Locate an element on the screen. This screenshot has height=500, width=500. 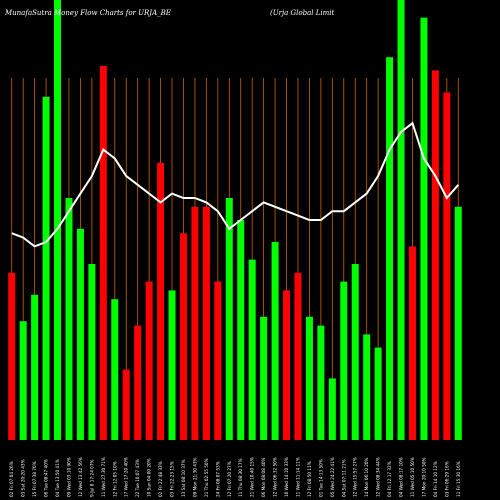
x-tick-label-31: 12 Wed 15:57 27% is located at coordinates (355, 477).